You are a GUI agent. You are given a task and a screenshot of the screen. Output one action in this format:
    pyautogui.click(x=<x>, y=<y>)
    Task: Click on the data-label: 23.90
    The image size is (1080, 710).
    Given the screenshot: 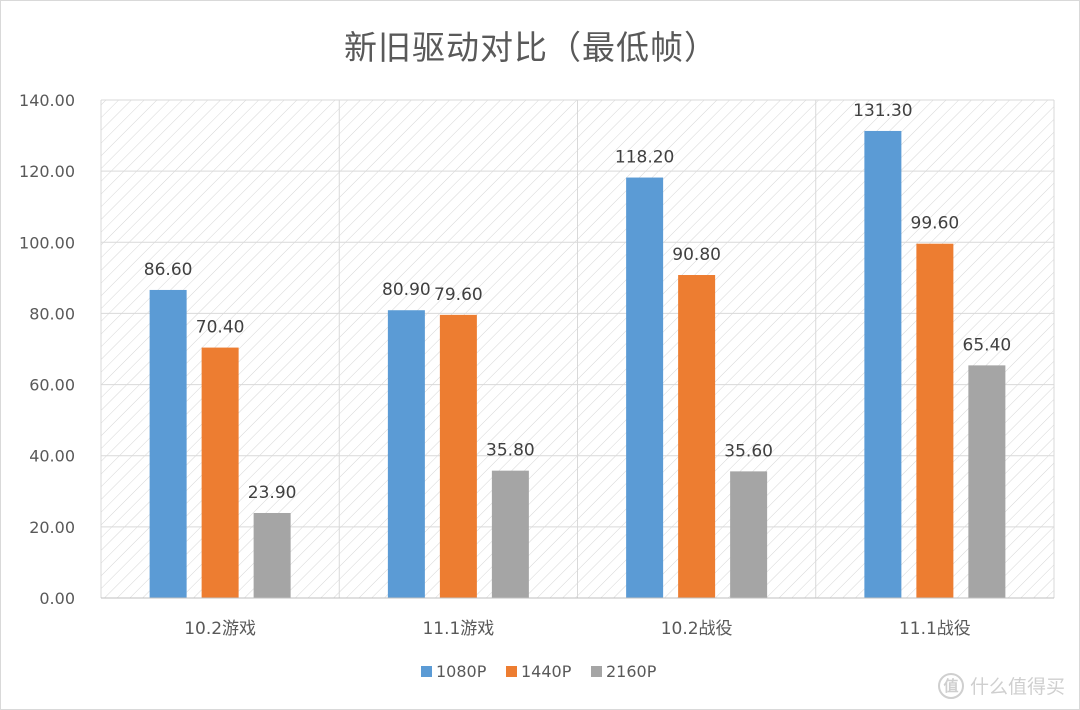 What is the action you would take?
    pyautogui.click(x=272, y=493)
    